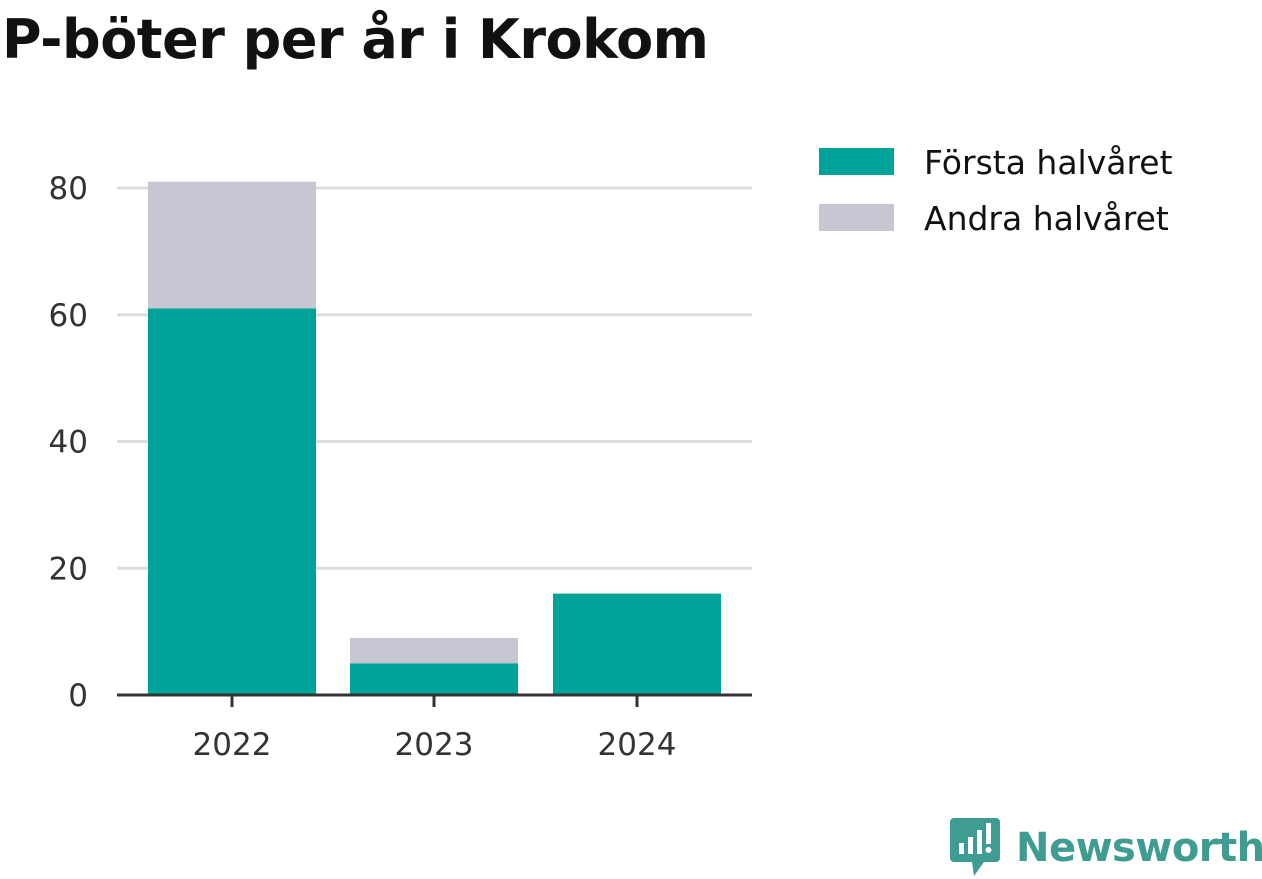 The height and width of the screenshot is (879, 1262). I want to click on brand-name: Newsworthy, so click(1139, 848).